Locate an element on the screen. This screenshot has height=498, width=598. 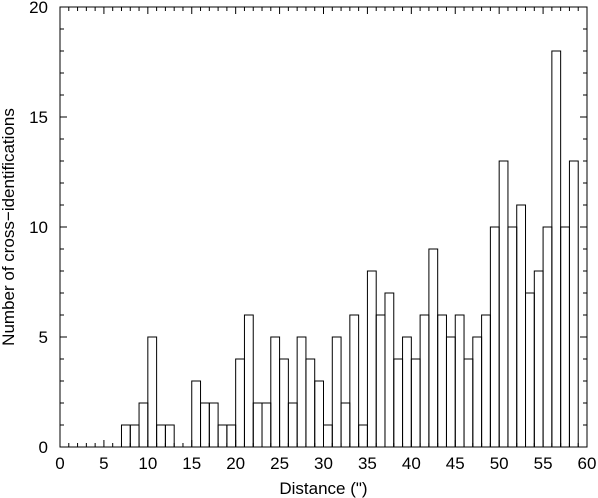
x-tick-label: 30 is located at coordinates (323, 463).